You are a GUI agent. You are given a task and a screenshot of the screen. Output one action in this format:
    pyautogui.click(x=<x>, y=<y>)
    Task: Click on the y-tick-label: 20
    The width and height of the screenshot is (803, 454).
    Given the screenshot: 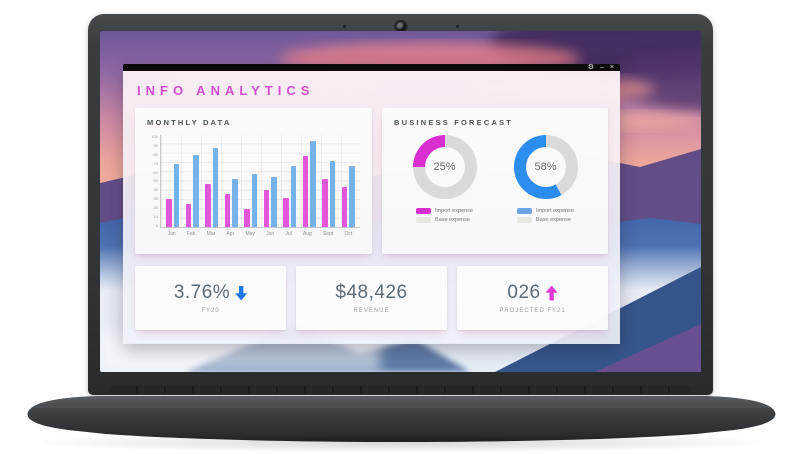 What is the action you would take?
    pyautogui.click(x=155, y=208)
    